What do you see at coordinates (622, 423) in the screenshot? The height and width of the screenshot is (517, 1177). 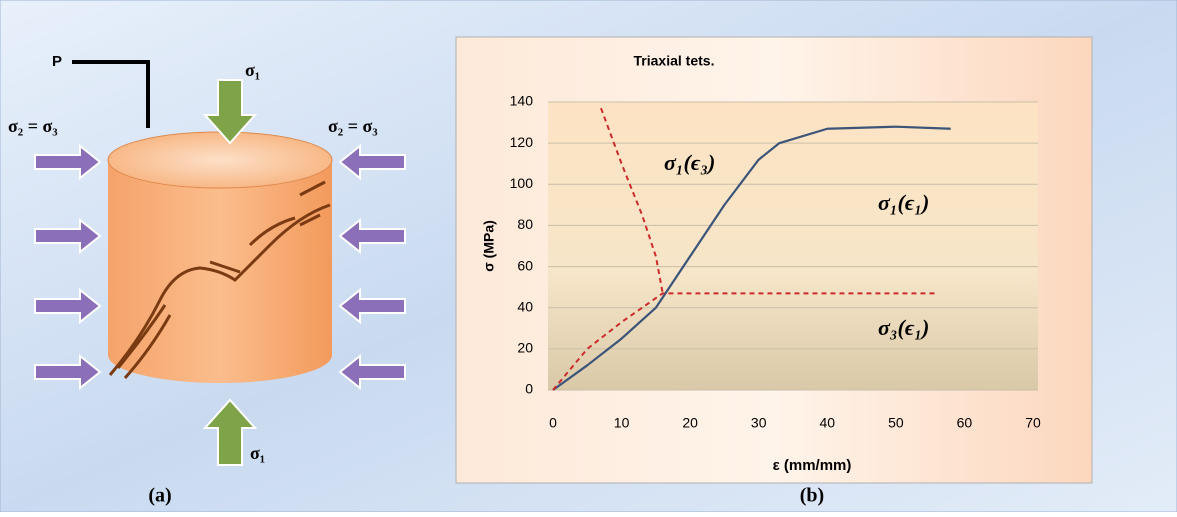 I see `x-tick-label: 10` at bounding box center [622, 423].